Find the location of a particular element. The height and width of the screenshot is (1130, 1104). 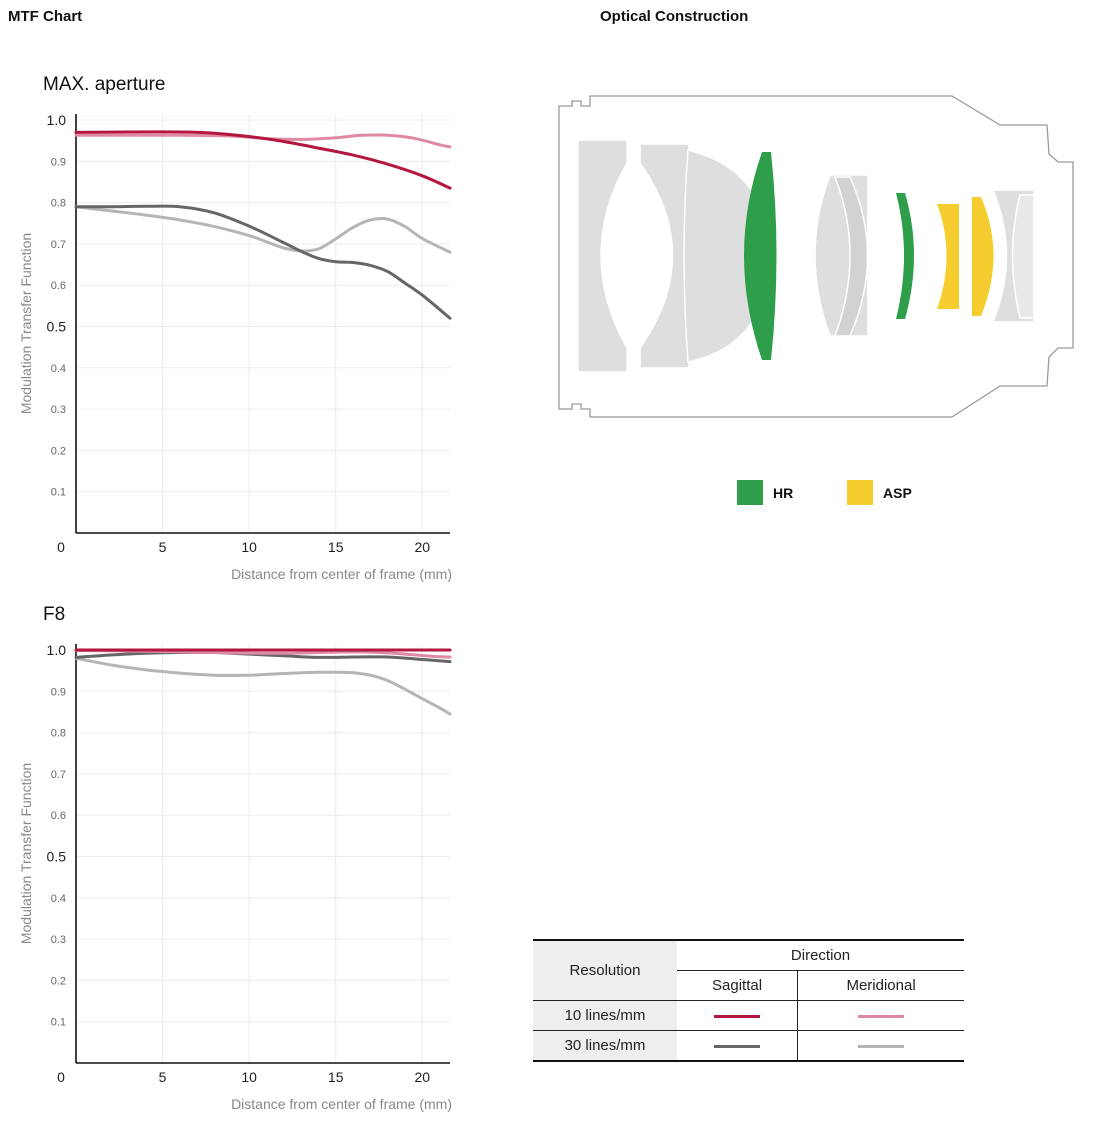

legend-hr-label: HR is located at coordinates (783, 492).